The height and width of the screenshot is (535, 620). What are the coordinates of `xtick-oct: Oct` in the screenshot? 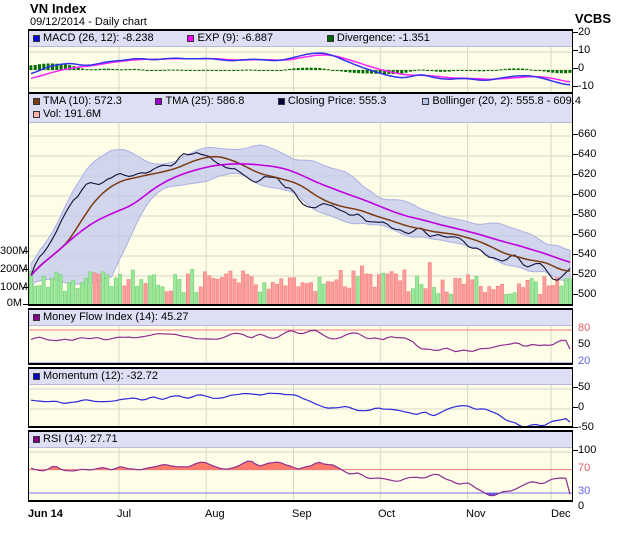 It's located at (387, 514).